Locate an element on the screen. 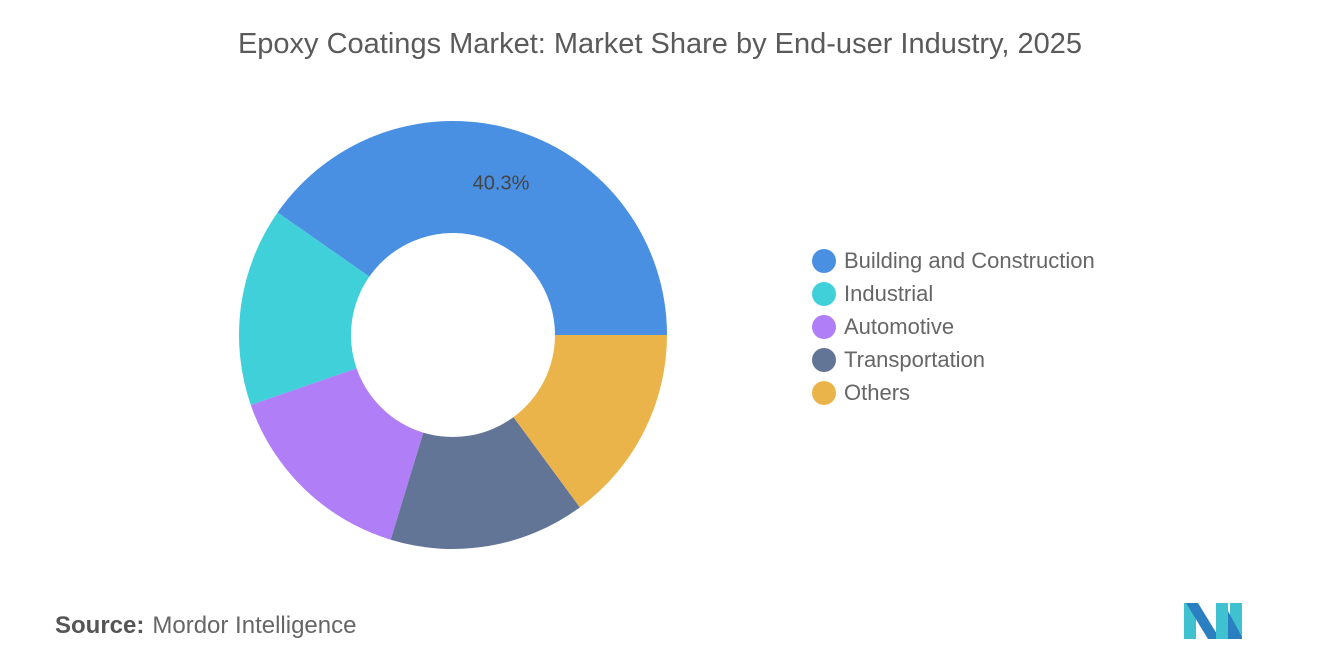  source-label: Source: is located at coordinates (100, 625).